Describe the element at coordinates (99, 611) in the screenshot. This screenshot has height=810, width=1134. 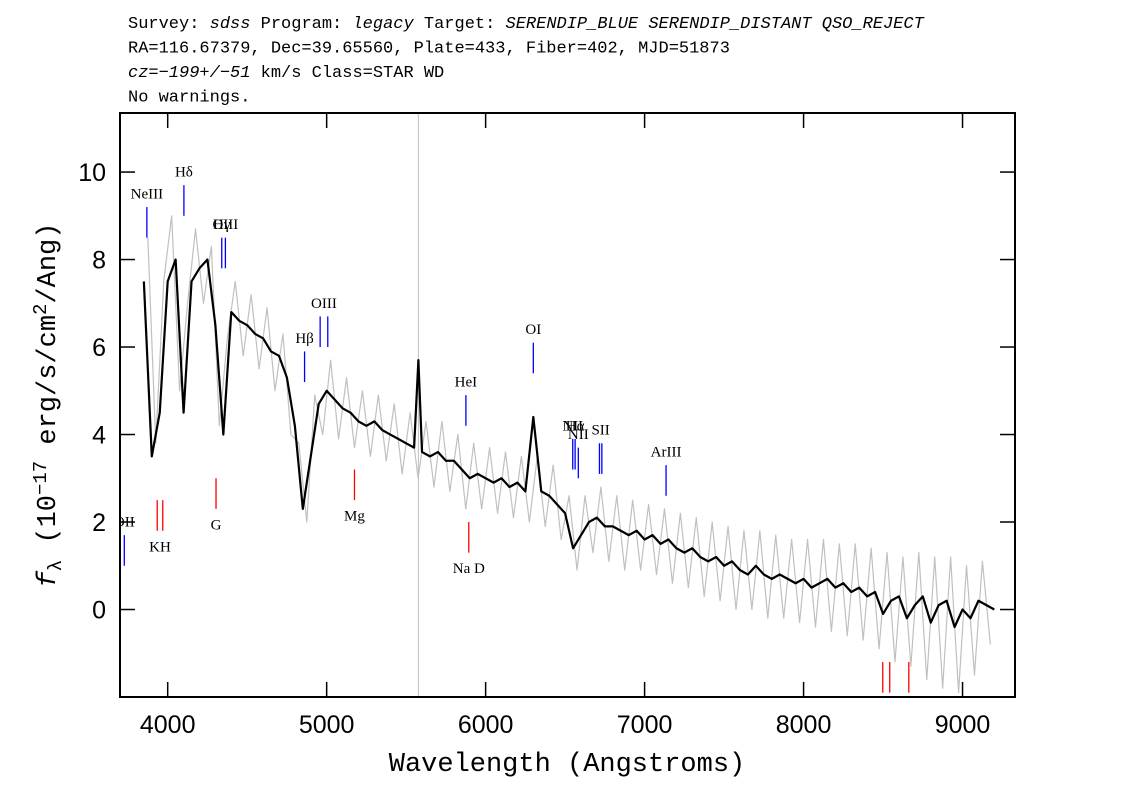
I see `y-tick-label: 0` at that location.